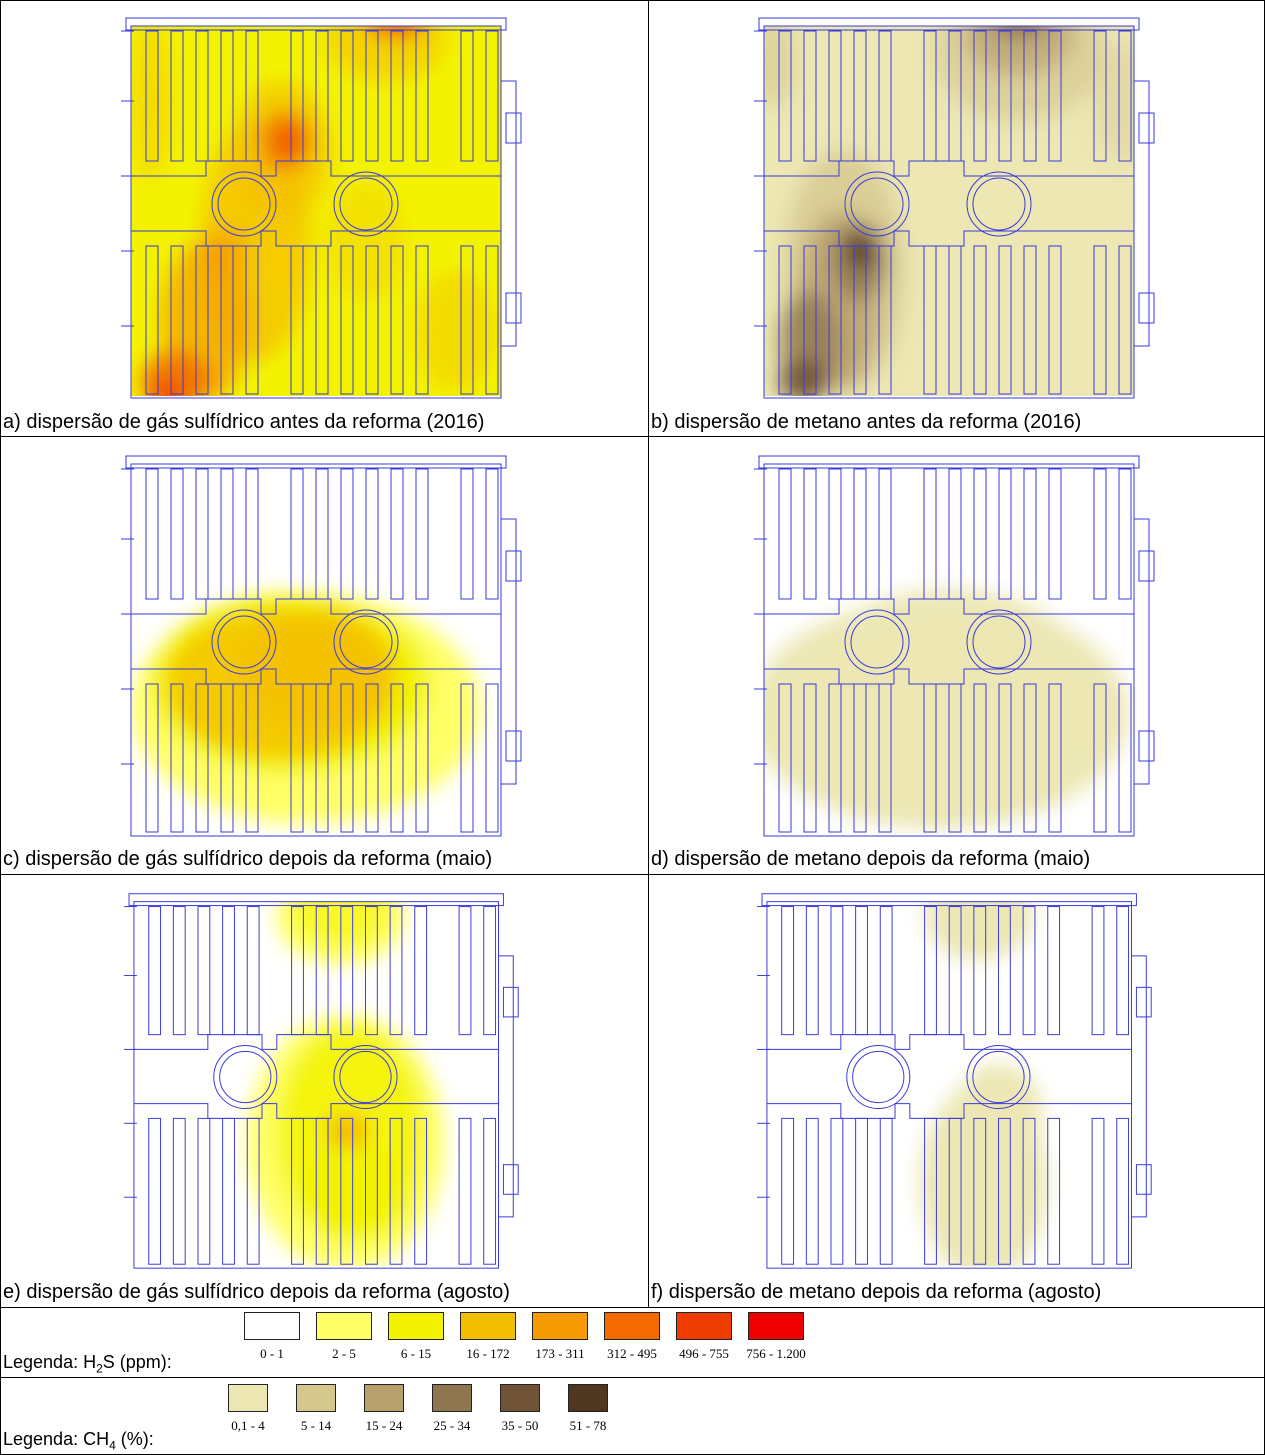  What do you see at coordinates (272, 1353) in the screenshot?
I see `h2s-legend-range: 0 - 1` at bounding box center [272, 1353].